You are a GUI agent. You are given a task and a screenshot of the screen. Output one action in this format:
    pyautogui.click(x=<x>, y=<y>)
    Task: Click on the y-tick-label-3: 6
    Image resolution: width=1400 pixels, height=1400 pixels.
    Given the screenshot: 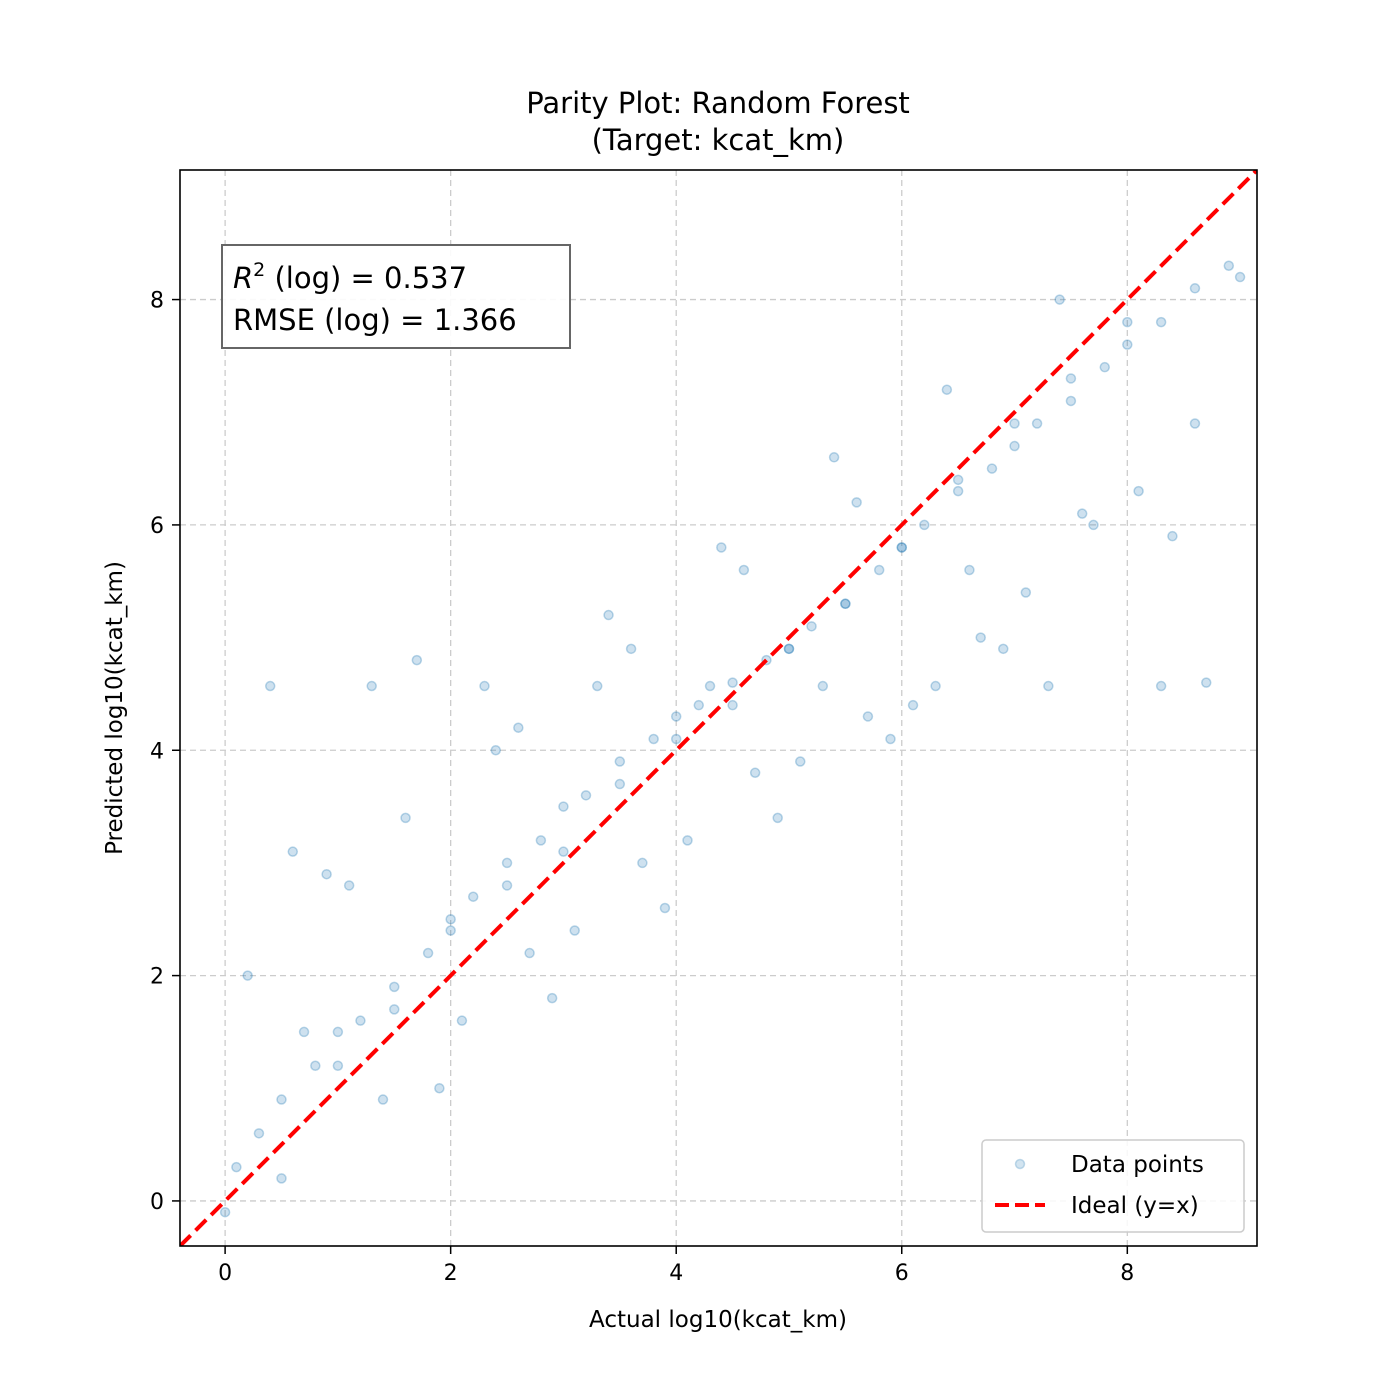 What is the action you would take?
    pyautogui.click(x=157, y=526)
    